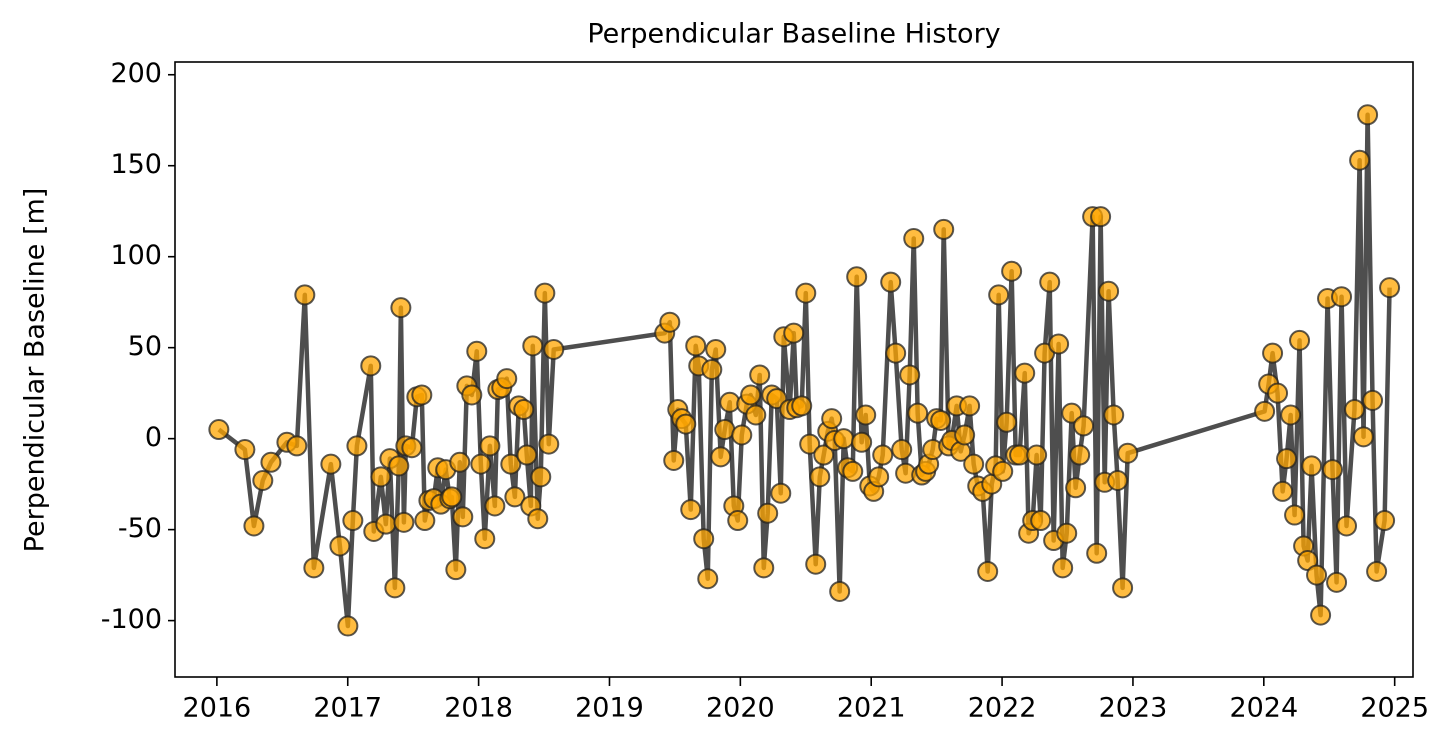  What do you see at coordinates (609, 708) in the screenshot?
I see `x-tick-label: 2019` at bounding box center [609, 708].